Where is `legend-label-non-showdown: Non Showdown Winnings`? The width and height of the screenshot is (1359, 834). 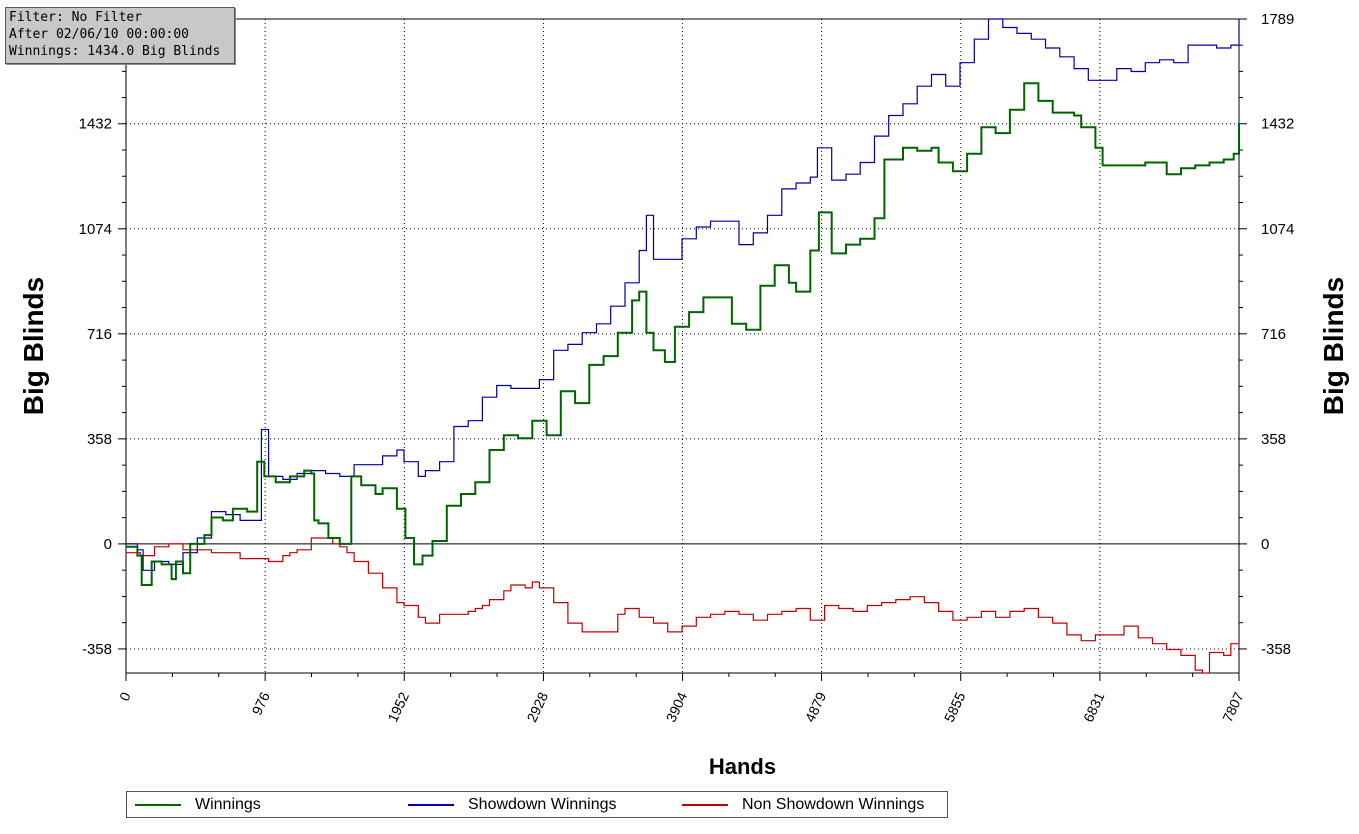 legend-label-non-showdown: Non Showdown Winnings is located at coordinates (833, 804).